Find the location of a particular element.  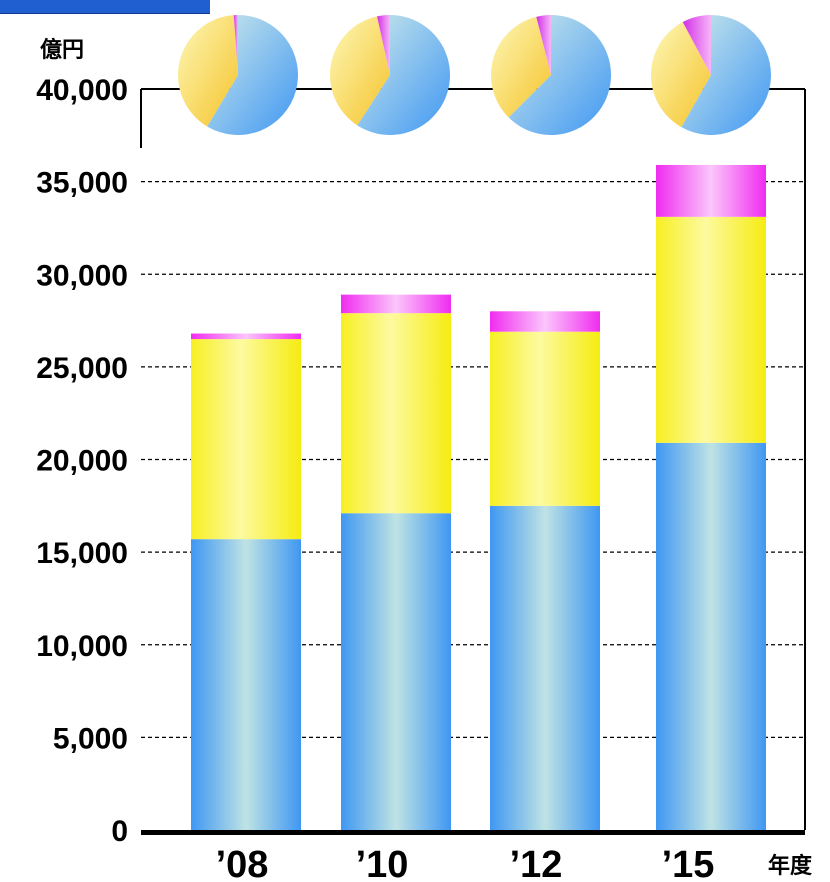

x-tick-labels: ’08 ’10 ’12 ’15 is located at coordinates (465, 863).